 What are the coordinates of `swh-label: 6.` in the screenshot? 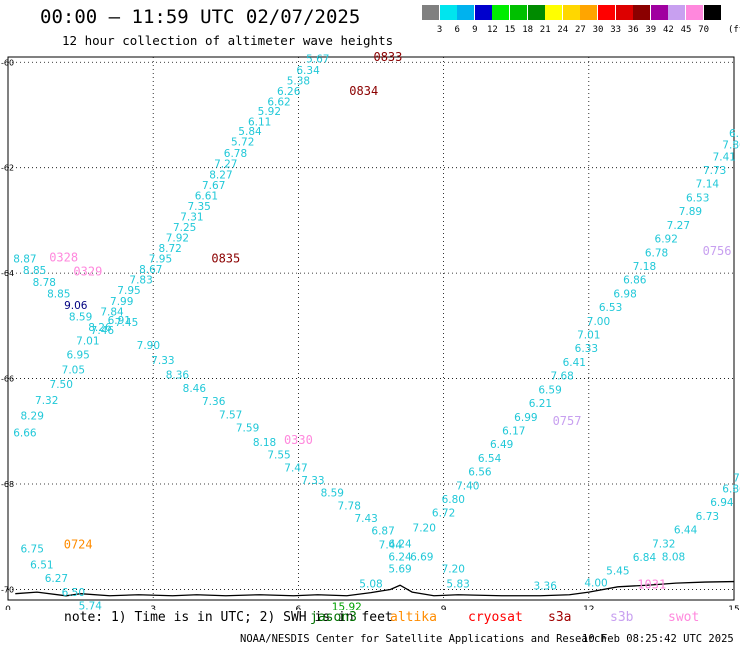 It's located at (734, 134).